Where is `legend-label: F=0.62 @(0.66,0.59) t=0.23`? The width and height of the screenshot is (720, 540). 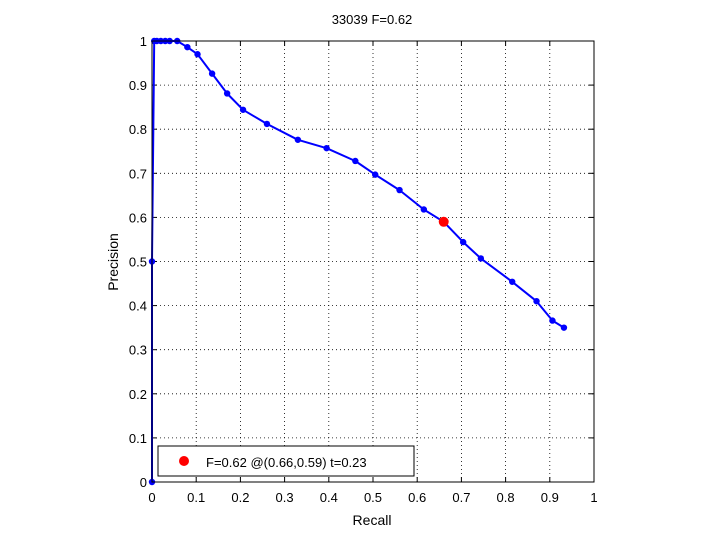
legend-label: F=0.62 @(0.66,0.59) t=0.23 is located at coordinates (286, 462).